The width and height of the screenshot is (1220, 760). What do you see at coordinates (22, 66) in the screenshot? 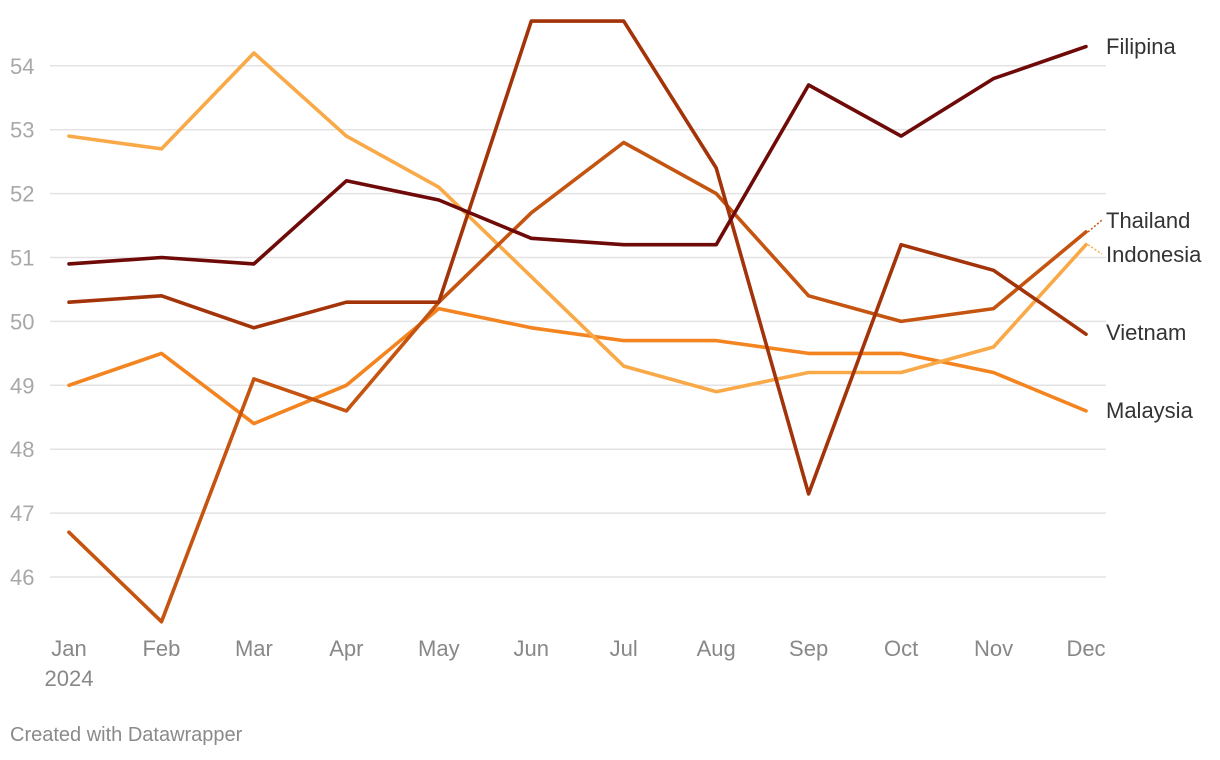
I see `y-tick-label: 54` at bounding box center [22, 66].